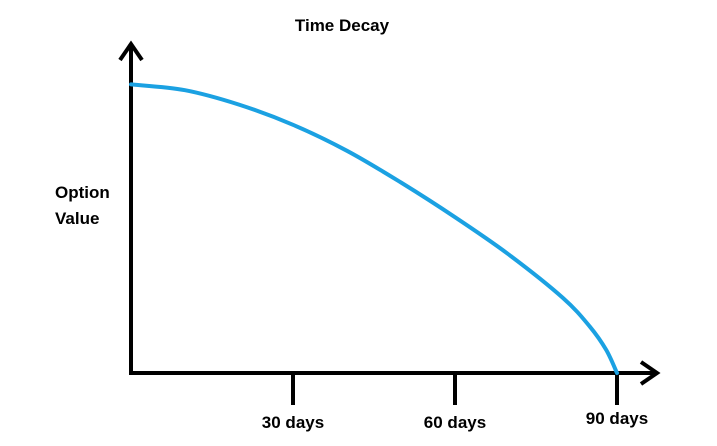 The width and height of the screenshot is (717, 446). Describe the element at coordinates (650, 373) in the screenshot. I see `x-axis-arrowhead` at that location.